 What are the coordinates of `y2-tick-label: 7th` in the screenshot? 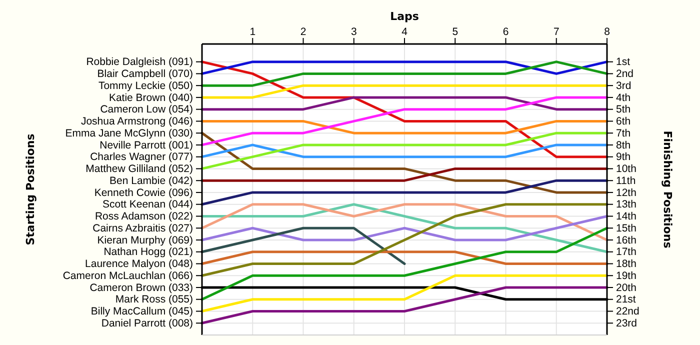 It's located at (623, 133).